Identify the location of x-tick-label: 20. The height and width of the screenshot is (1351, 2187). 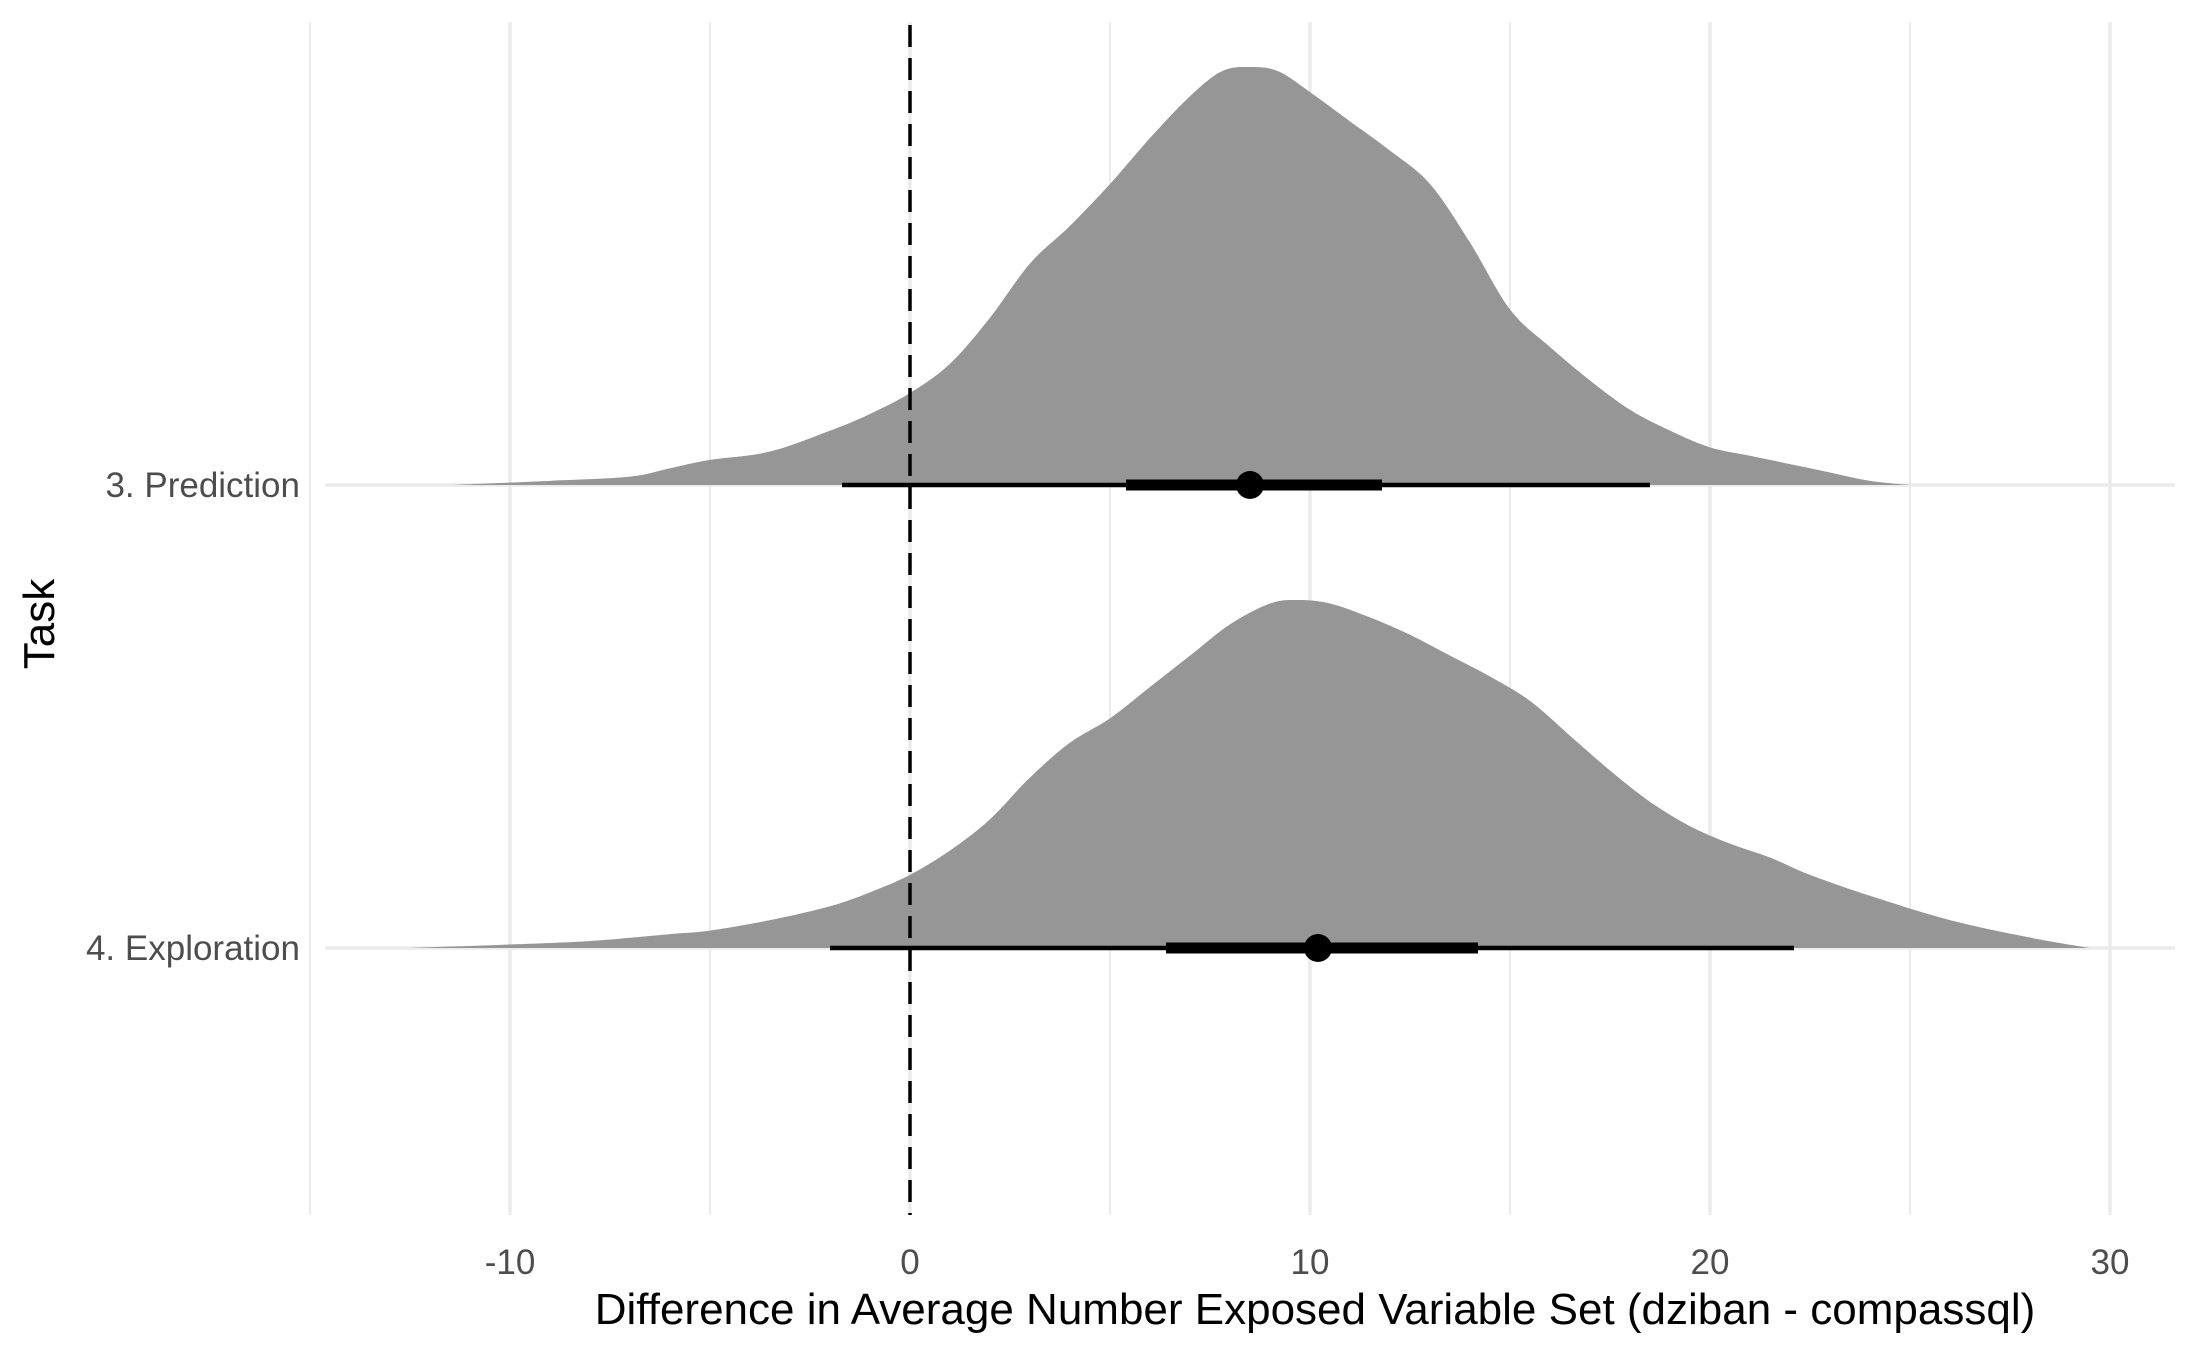
(1710, 1262).